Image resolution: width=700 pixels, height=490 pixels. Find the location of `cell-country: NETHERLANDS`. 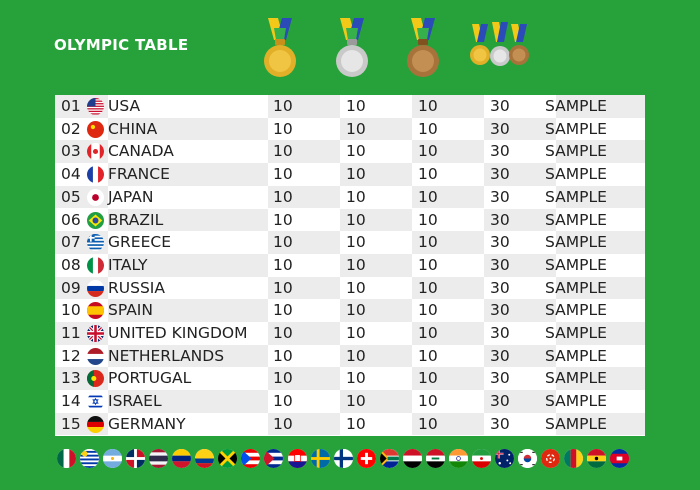

cell-country: NETHERLANDS is located at coordinates (166, 355).